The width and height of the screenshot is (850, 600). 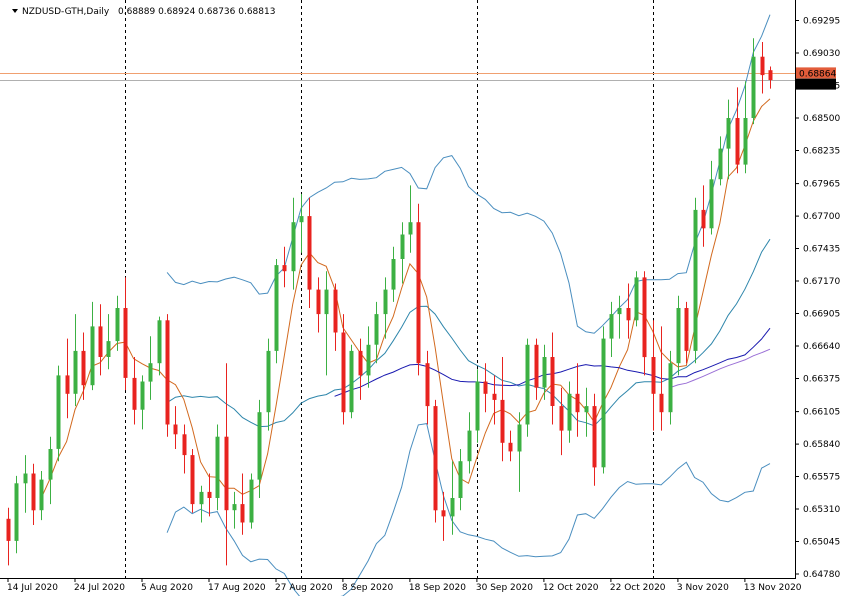 What do you see at coordinates (821, 250) in the screenshot?
I see `y-tick-label-7: 0.67435` at bounding box center [821, 250].